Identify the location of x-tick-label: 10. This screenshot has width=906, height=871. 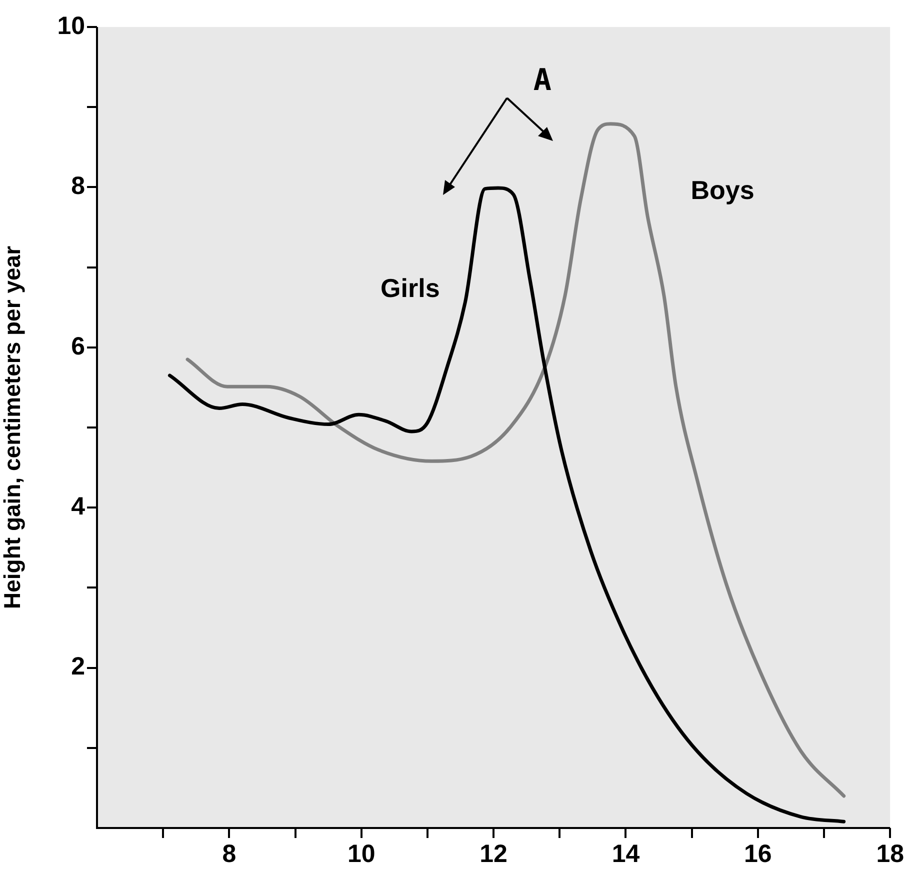
(361, 854).